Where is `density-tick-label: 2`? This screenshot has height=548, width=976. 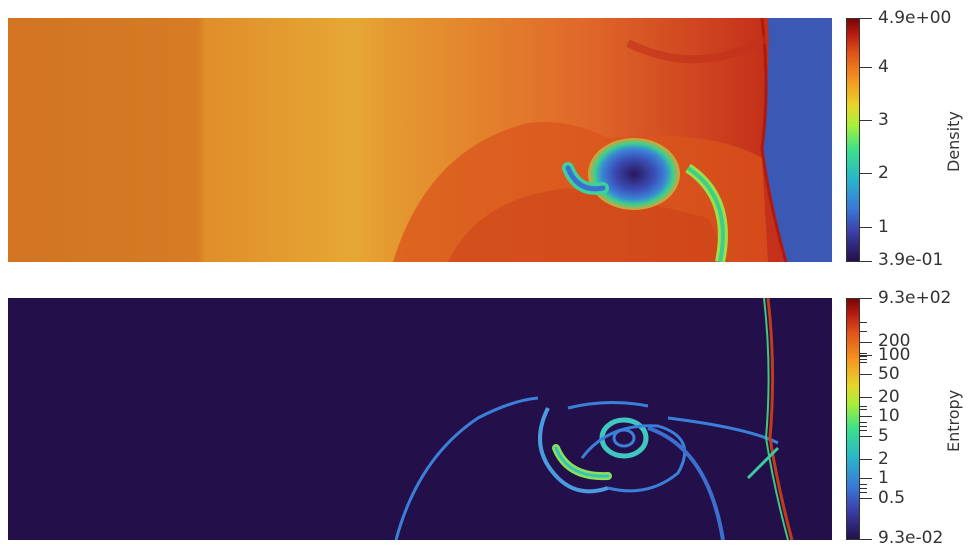
density-tick-label: 2 is located at coordinates (883, 173).